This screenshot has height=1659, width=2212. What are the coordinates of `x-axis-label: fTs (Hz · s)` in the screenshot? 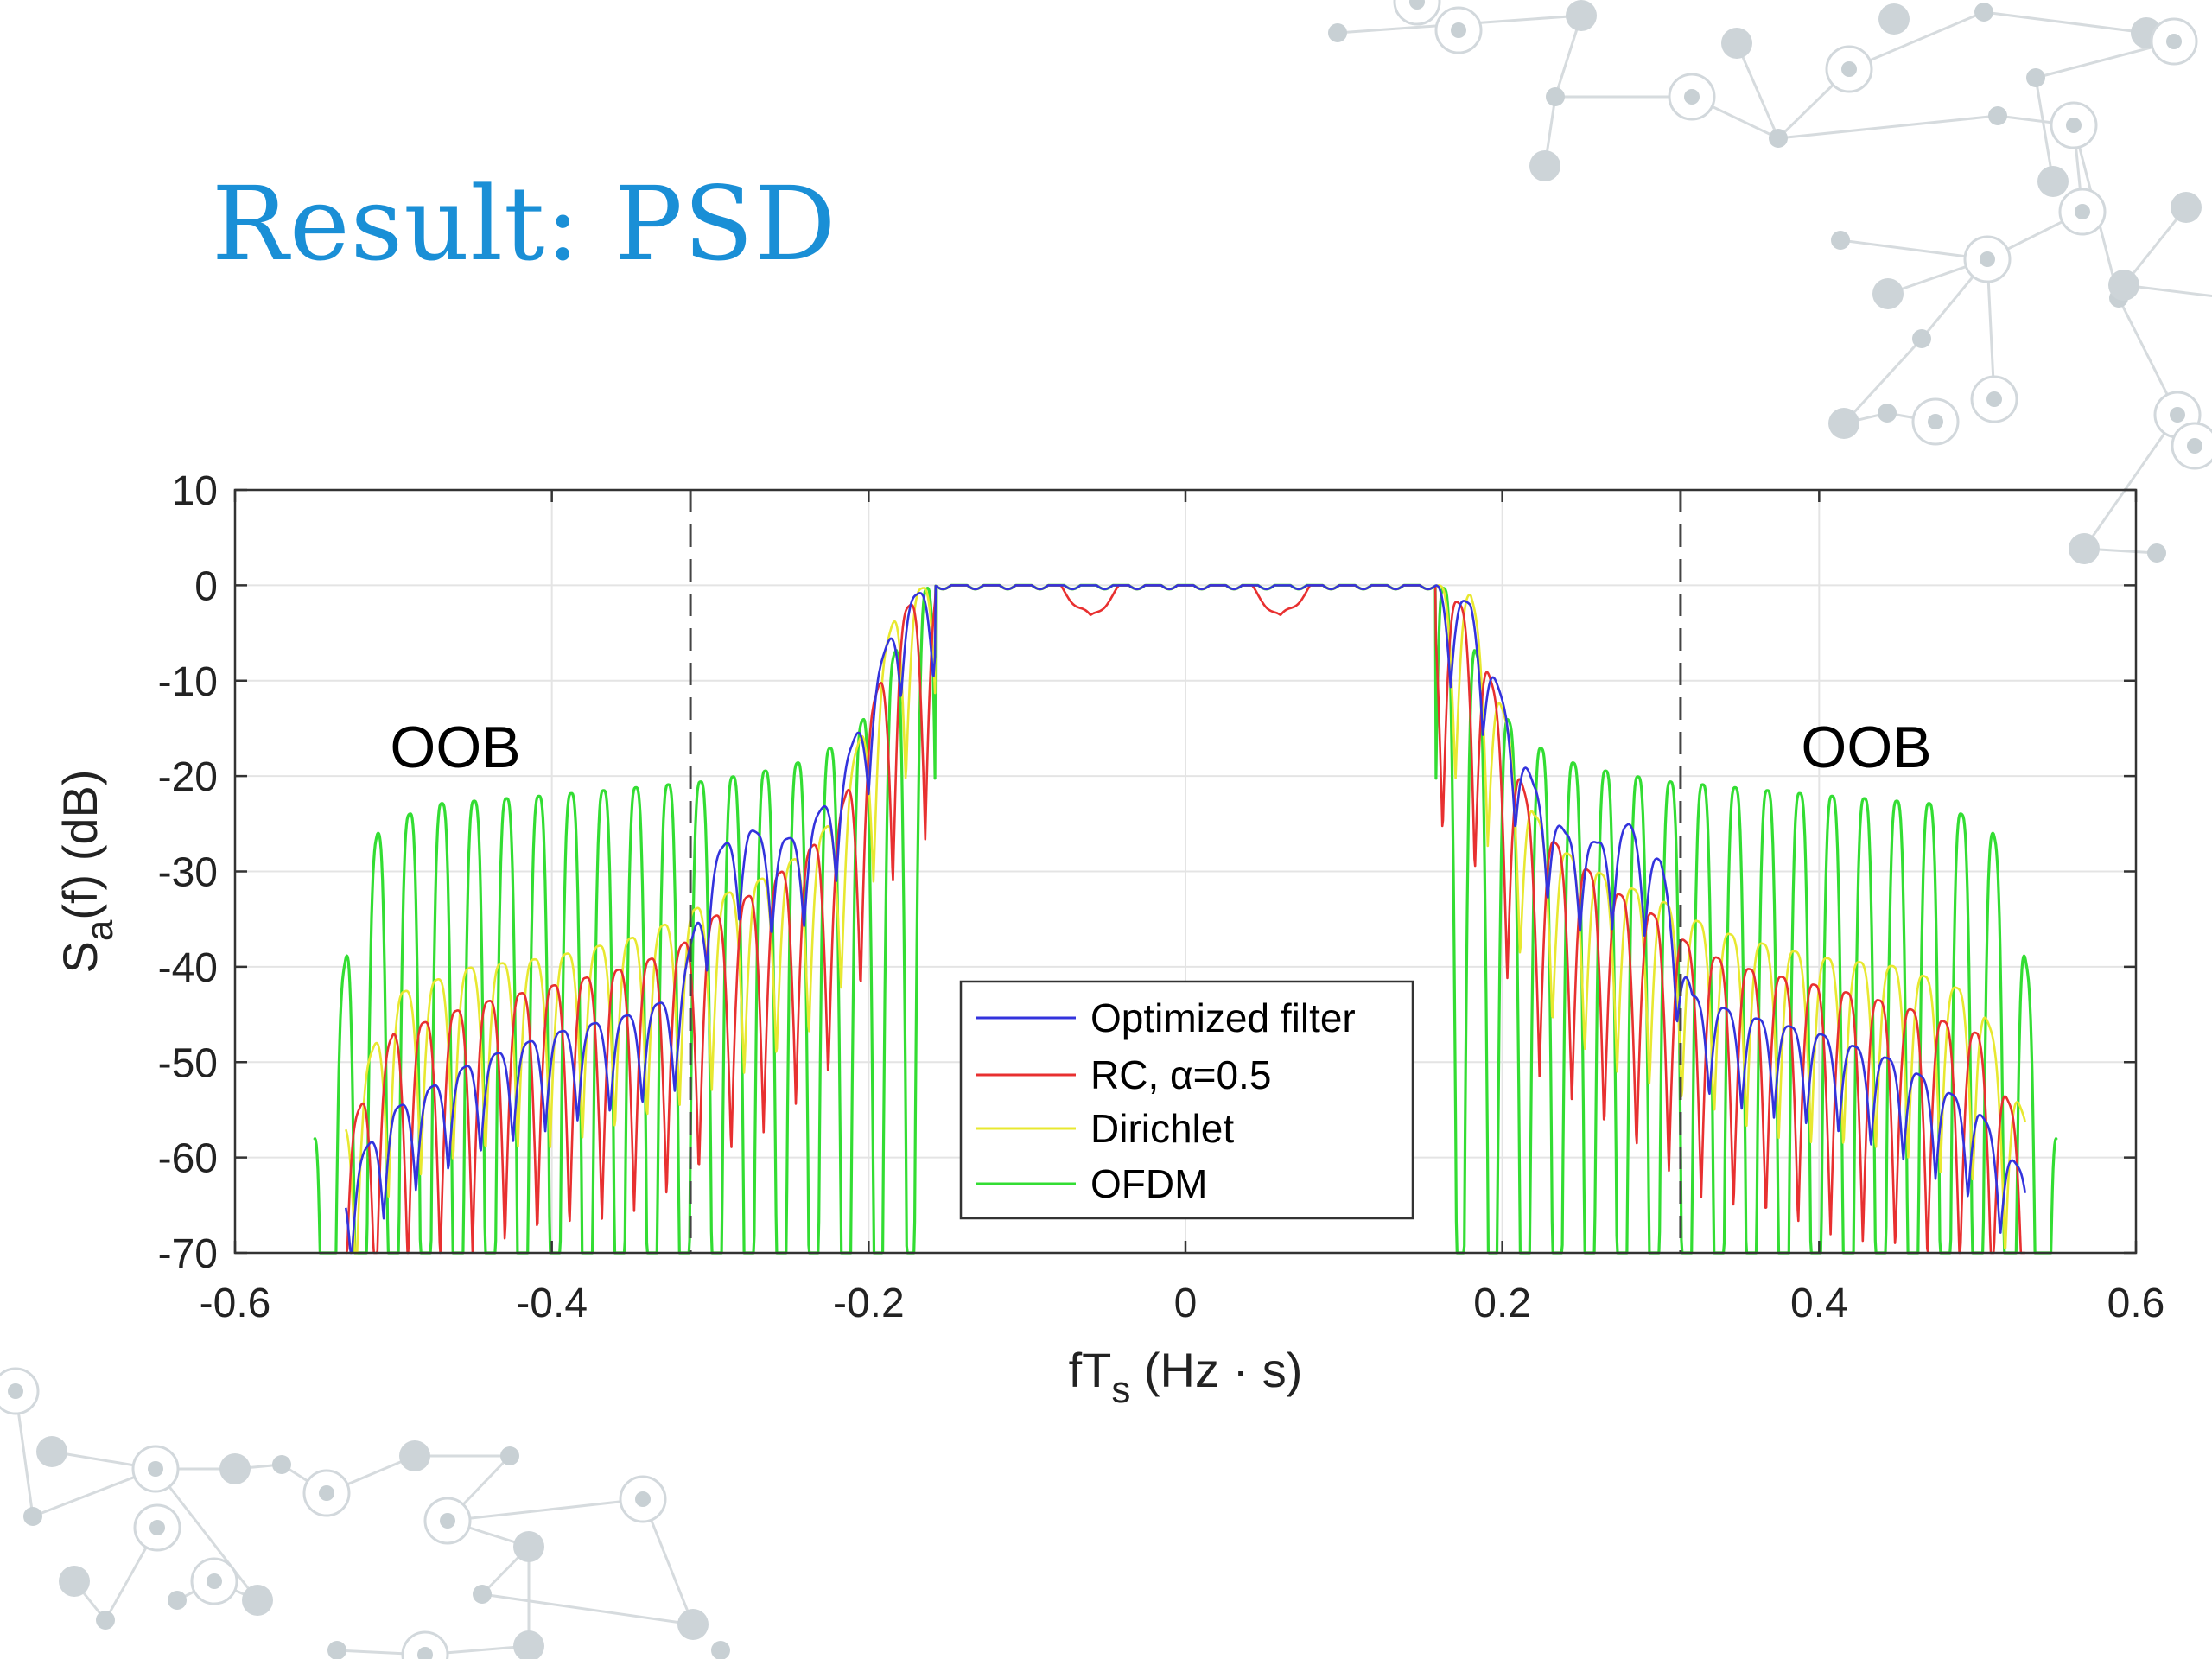 It's located at (1186, 1377).